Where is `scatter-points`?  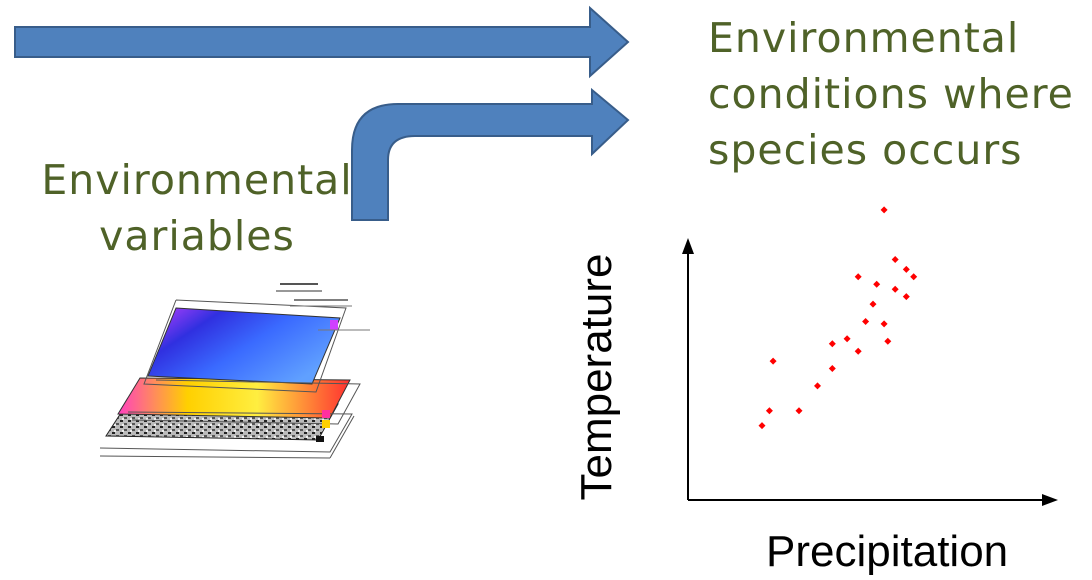 scatter-points is located at coordinates (838, 318).